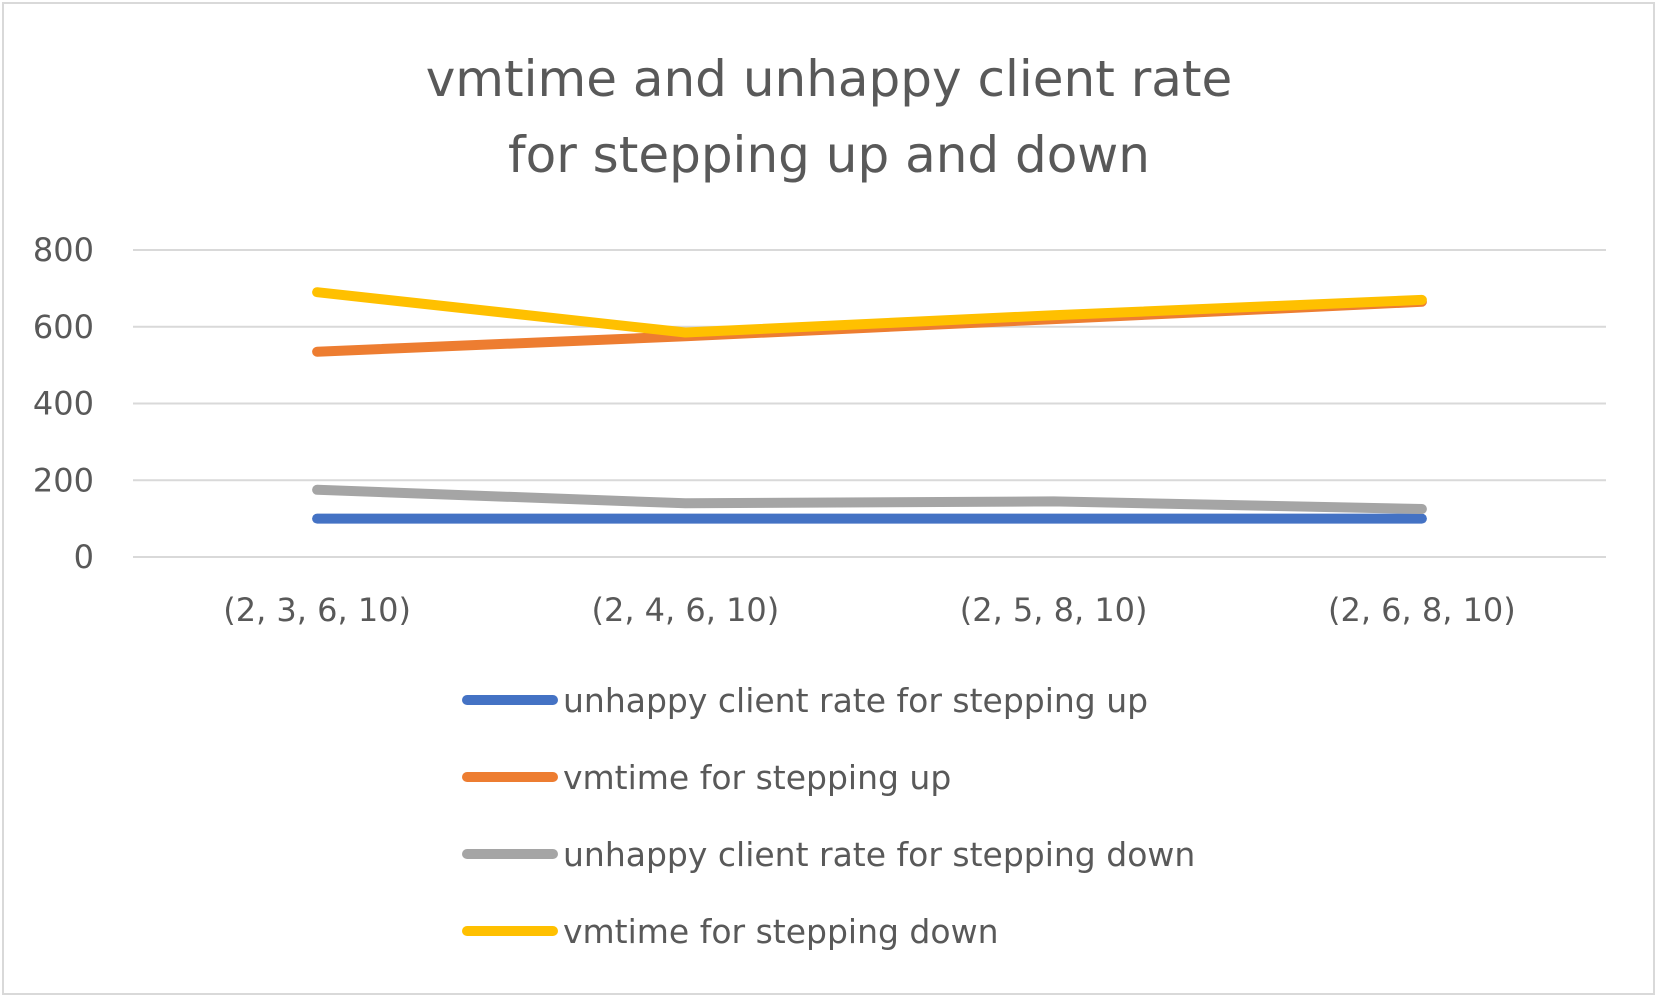  I want to click on x-tick-label: (2, 3, 6, 10), so click(317, 610).